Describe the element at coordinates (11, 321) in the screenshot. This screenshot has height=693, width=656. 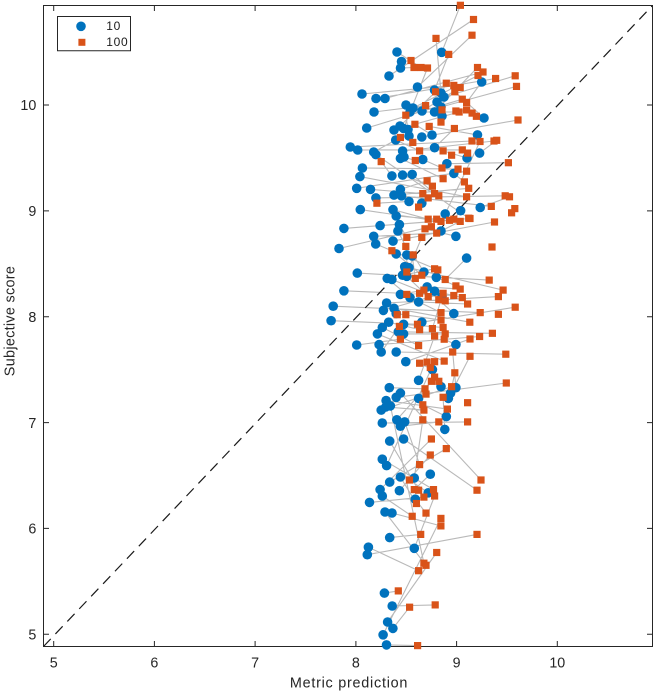
I see `svg-text: Subjective score` at that location.